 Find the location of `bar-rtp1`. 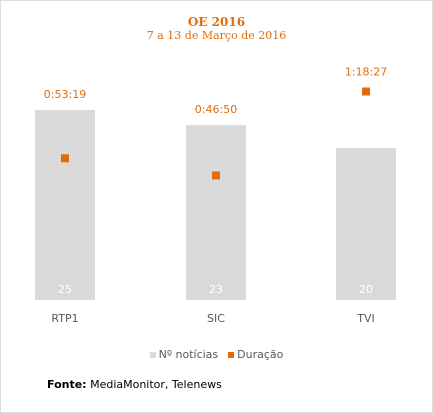

bar-rtp1 is located at coordinates (65, 205).